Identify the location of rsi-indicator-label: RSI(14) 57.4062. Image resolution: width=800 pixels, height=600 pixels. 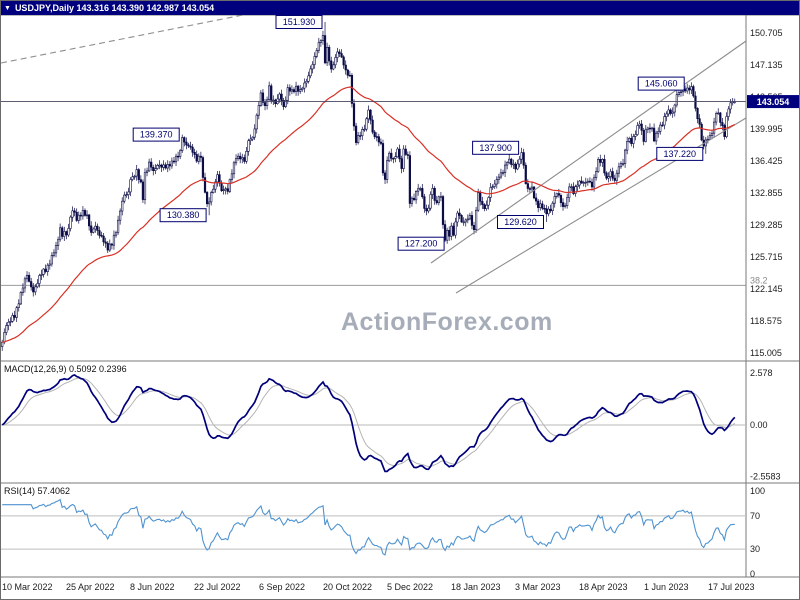
(37, 491).